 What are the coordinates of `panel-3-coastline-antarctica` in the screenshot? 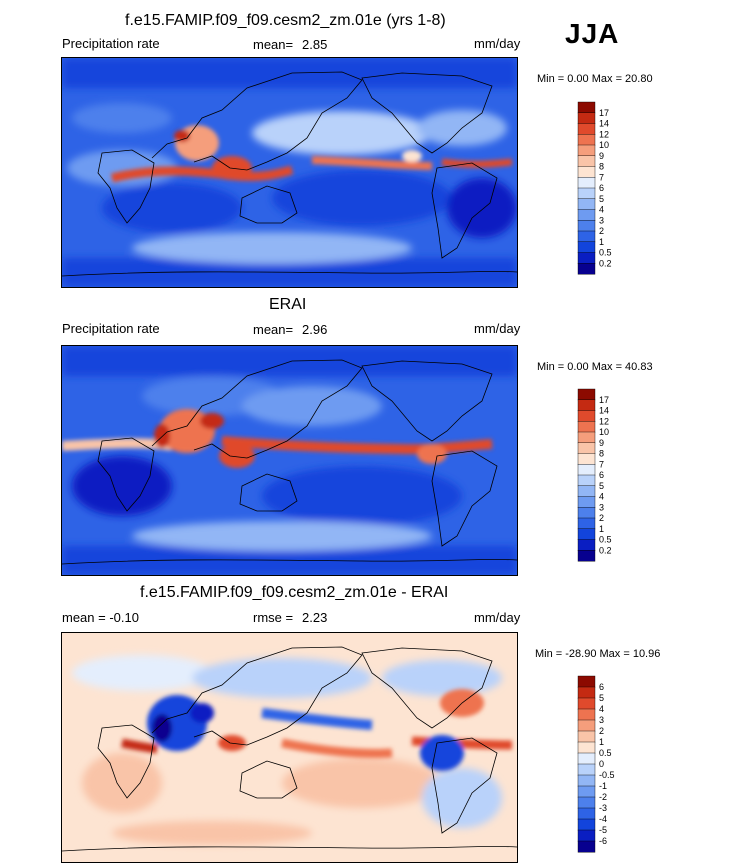 It's located at (289, 849).